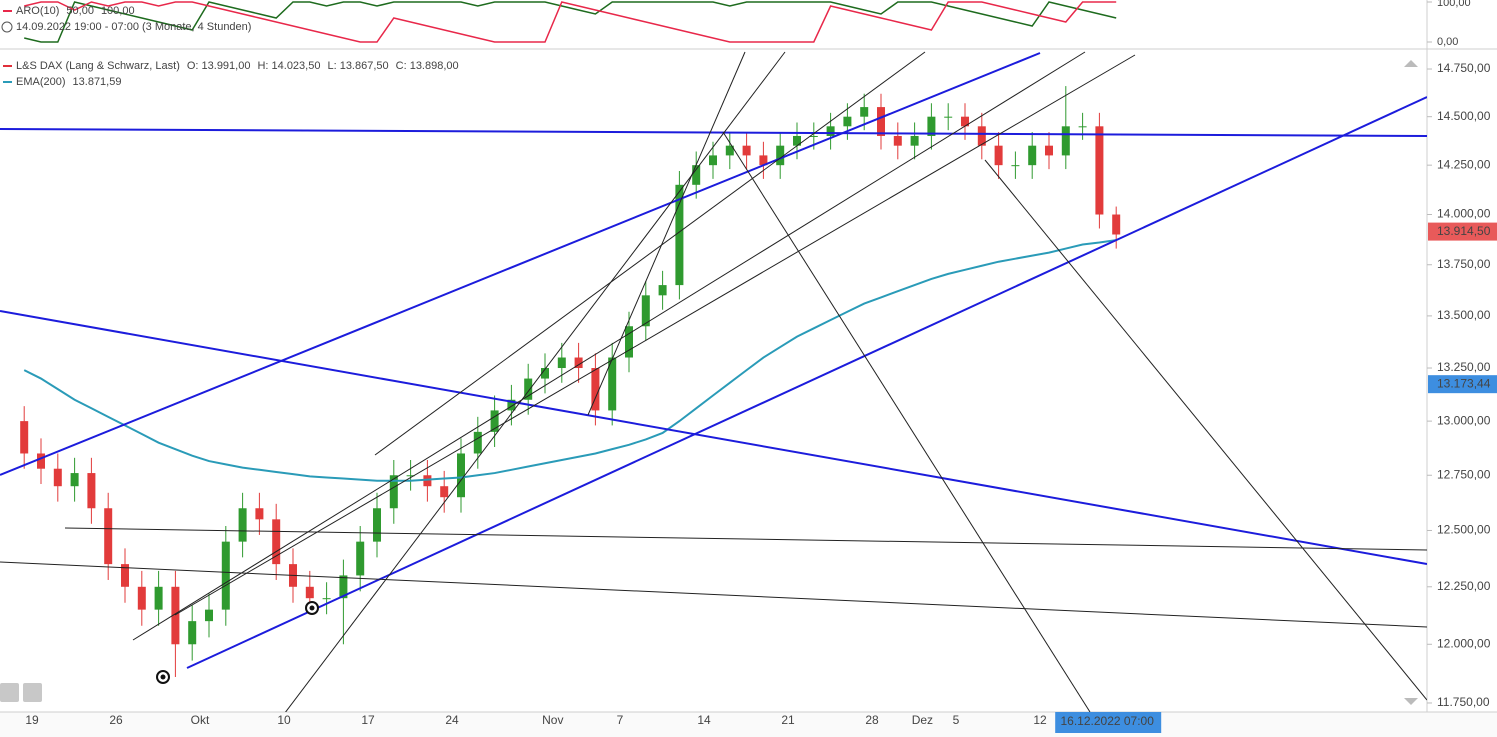 The height and width of the screenshot is (737, 1497). I want to click on scroll-down, so click(1411, 701).